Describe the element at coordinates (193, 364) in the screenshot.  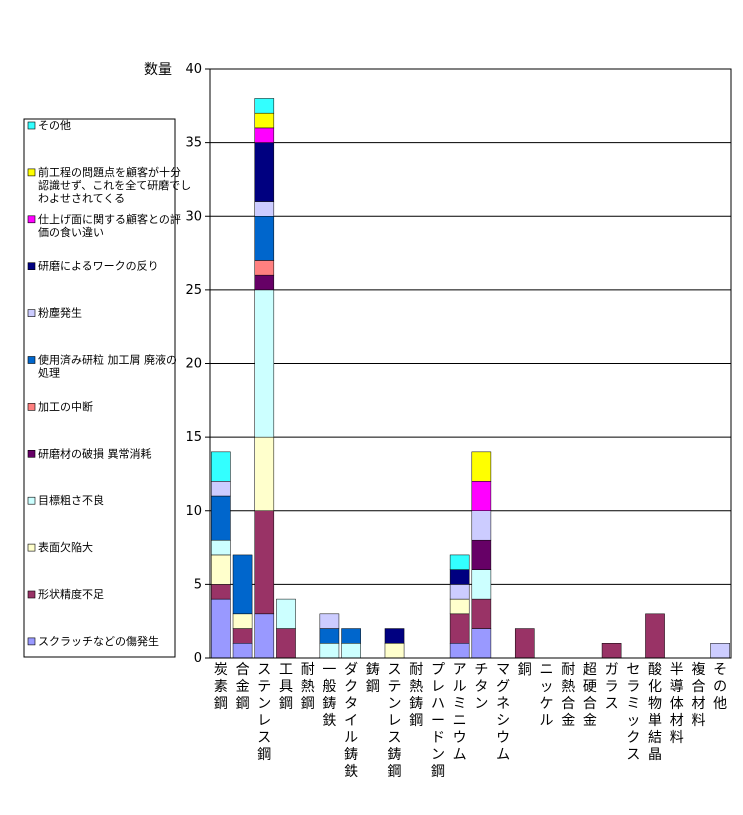
I see `y-tick-label: 20` at that location.